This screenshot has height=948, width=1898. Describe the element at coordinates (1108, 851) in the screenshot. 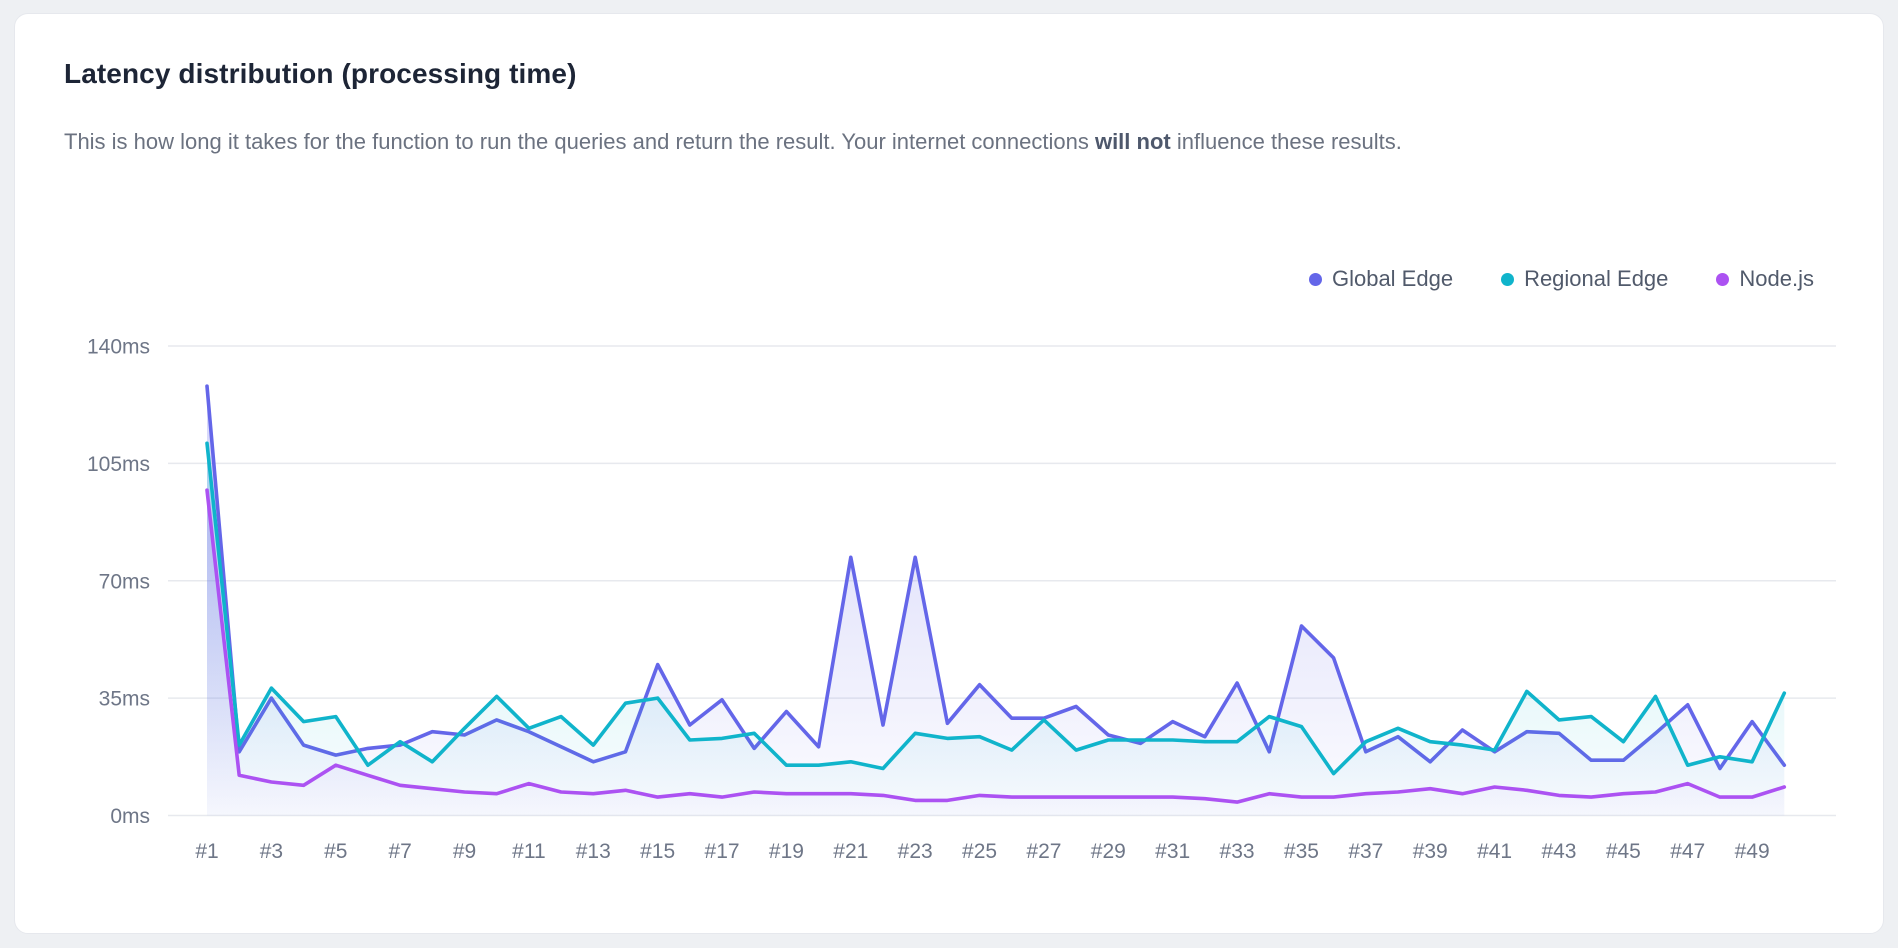

I see `x-tick-label: #29` at that location.